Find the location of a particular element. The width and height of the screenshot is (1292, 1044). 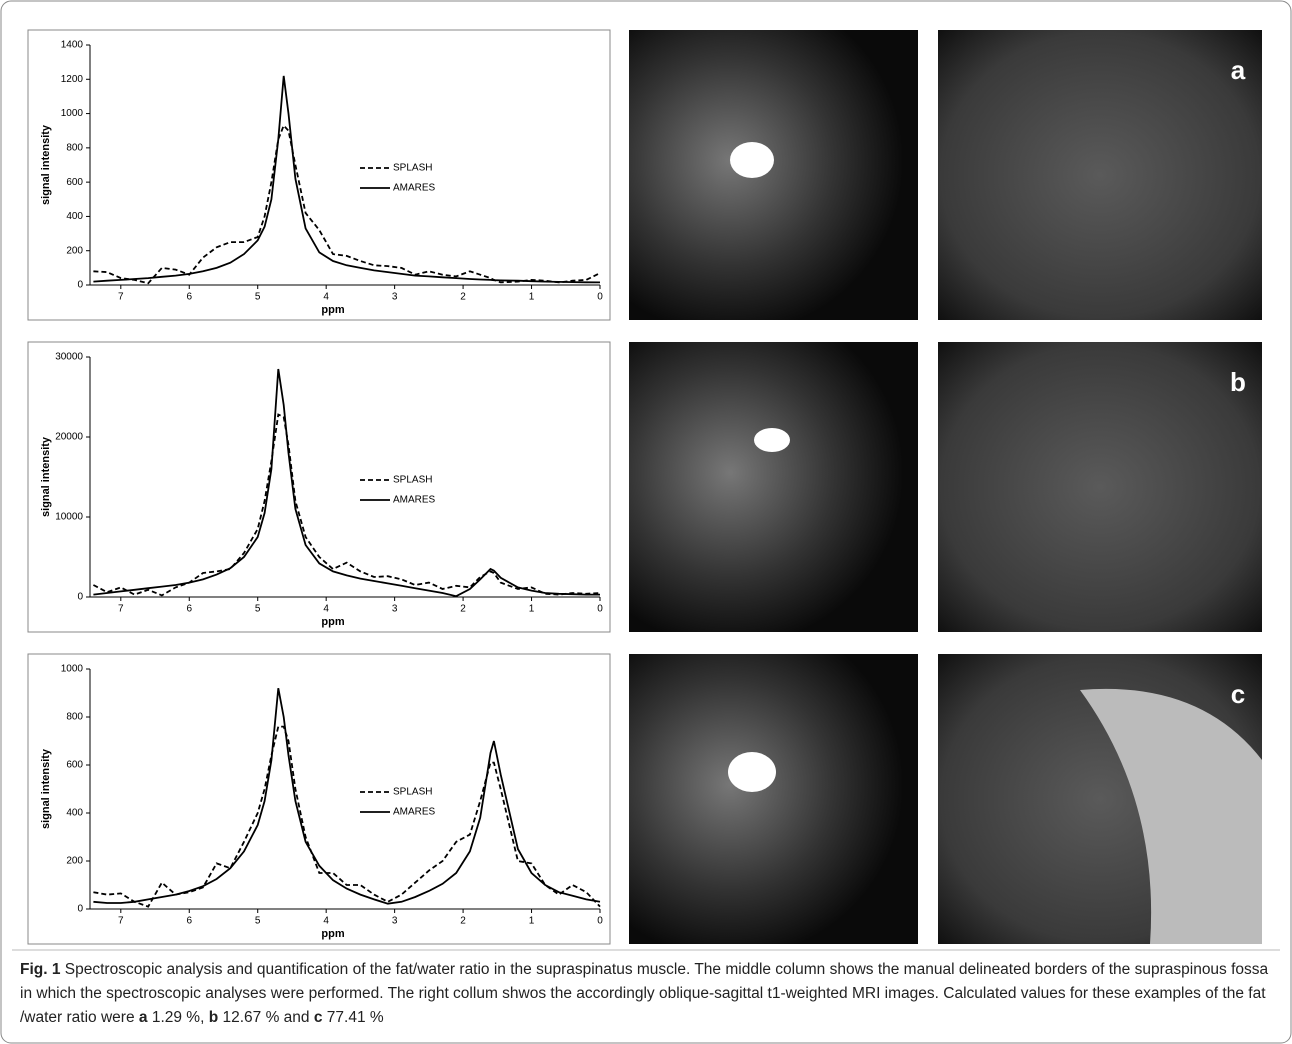

panel-letter: b is located at coordinates (1238, 382).